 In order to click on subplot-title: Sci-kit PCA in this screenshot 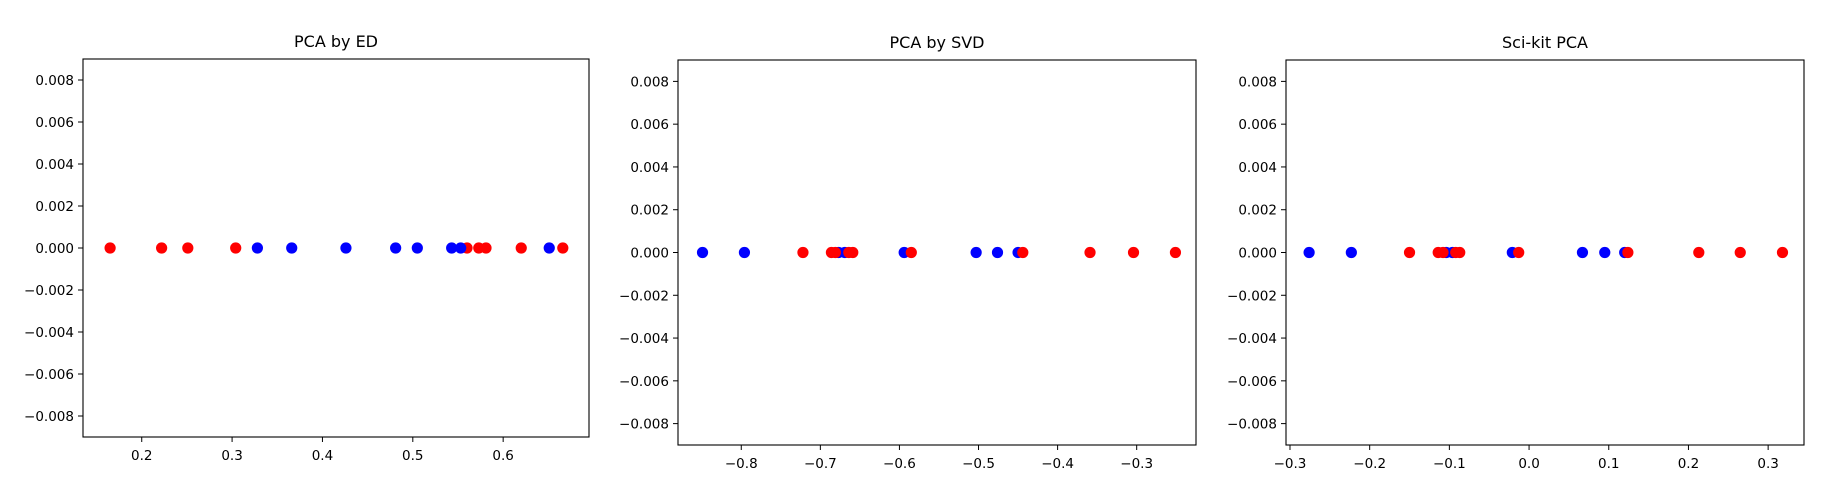, I will do `click(1545, 42)`.